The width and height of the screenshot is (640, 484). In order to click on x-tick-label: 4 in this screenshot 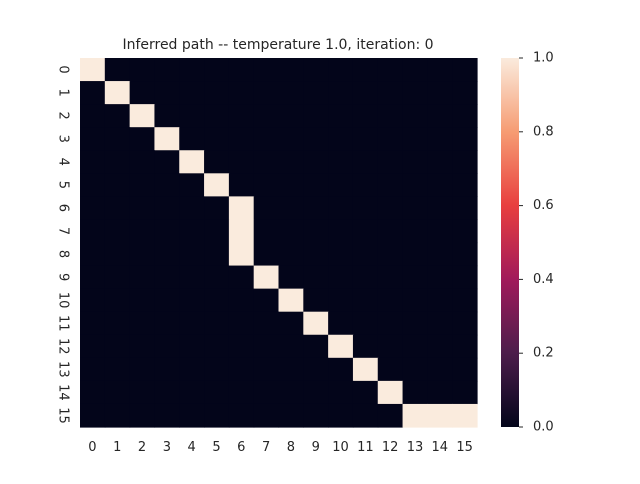, I will do `click(192, 447)`.